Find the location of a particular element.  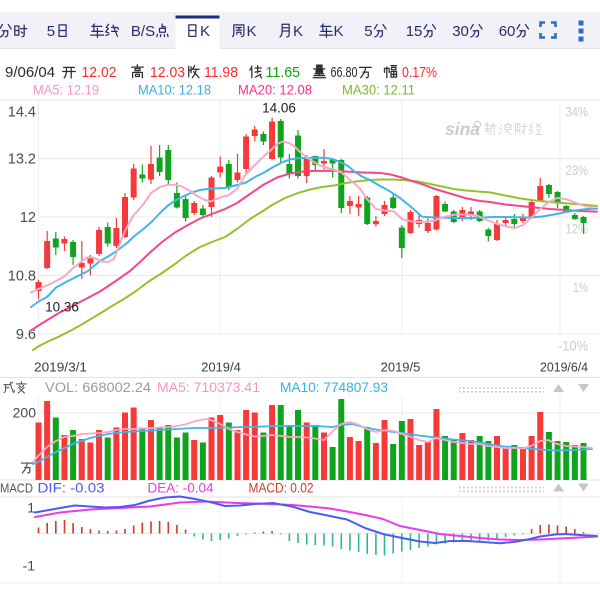

svg-text: MACD is located at coordinates (16, 488).